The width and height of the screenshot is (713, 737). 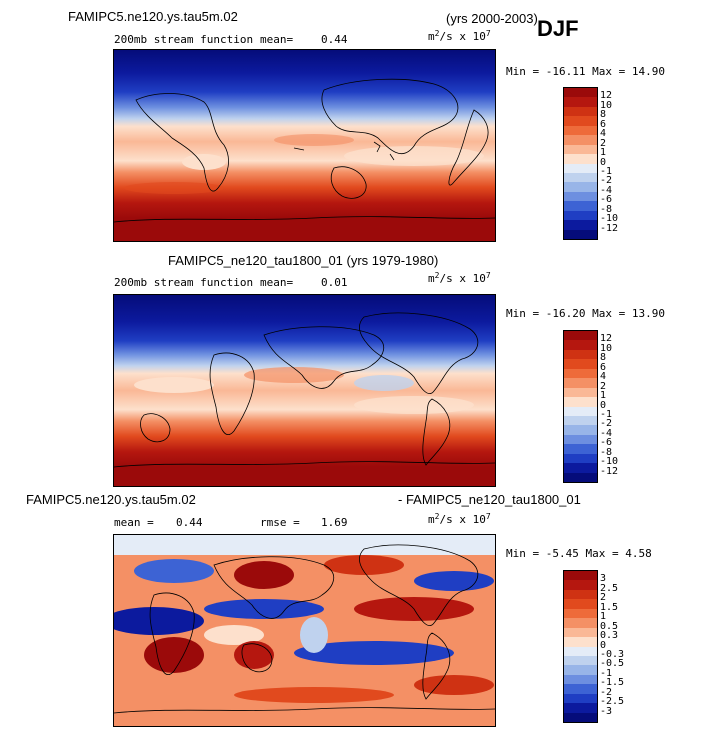 What do you see at coordinates (630, 405) in the screenshot?
I see `panel2-colorbar-ticks: 12 10 8 6 4 2 1 0 -1 -2 -4 -6 -8 -10 -12` at bounding box center [630, 405].